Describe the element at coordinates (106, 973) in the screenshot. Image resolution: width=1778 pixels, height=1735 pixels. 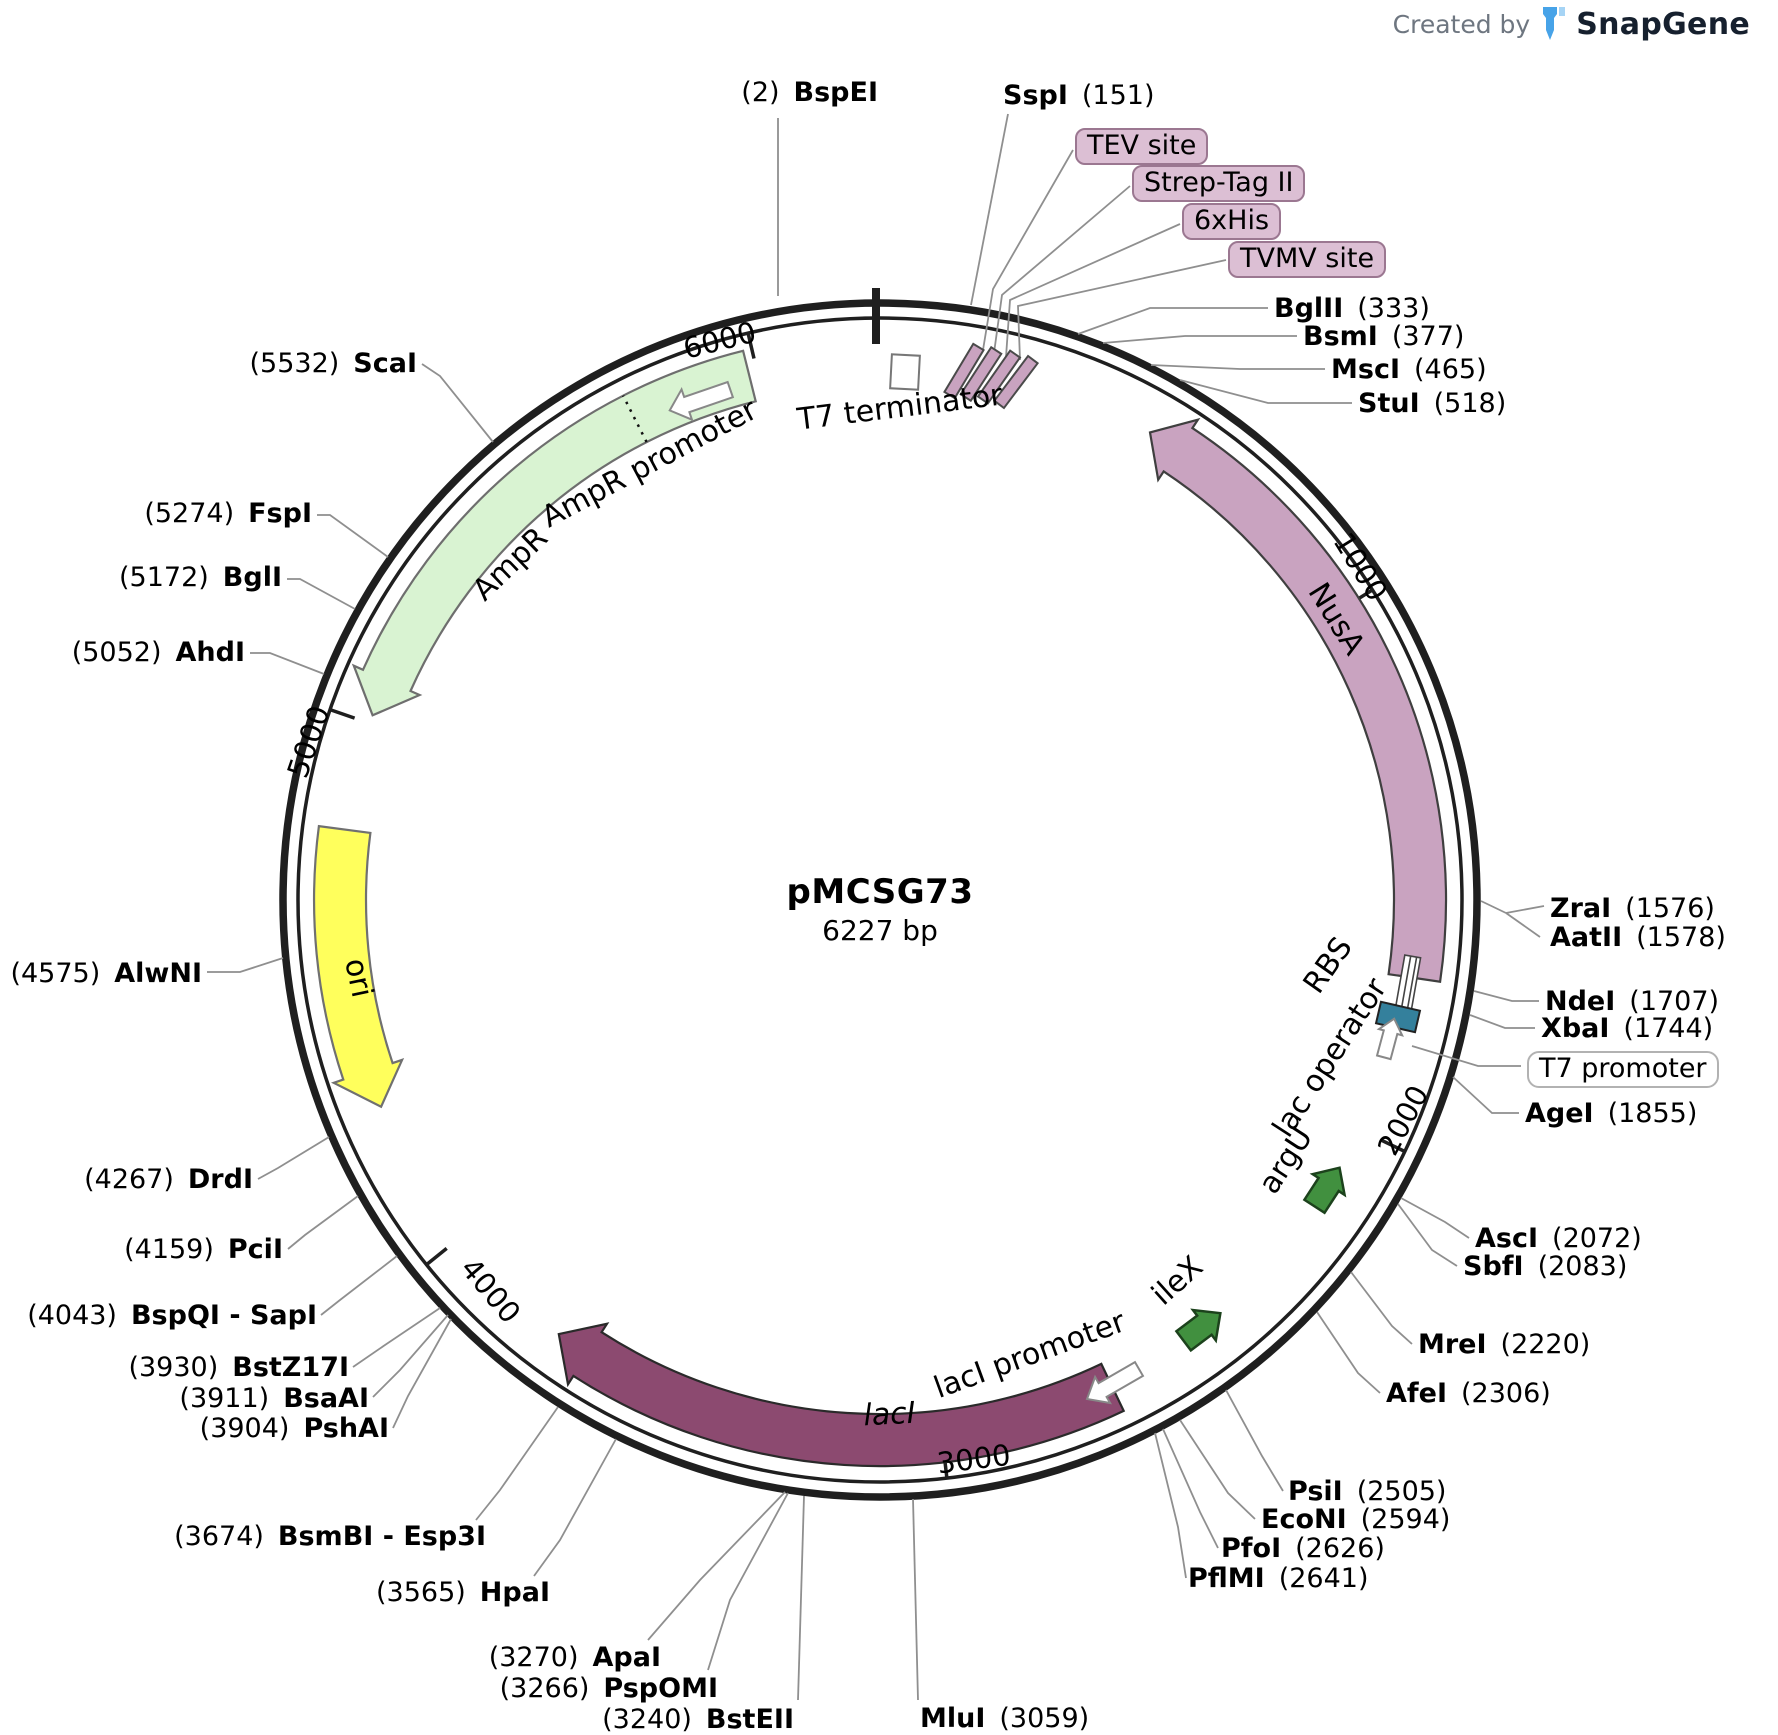
I see `site-alwni: (4575) AlwNI` at that location.